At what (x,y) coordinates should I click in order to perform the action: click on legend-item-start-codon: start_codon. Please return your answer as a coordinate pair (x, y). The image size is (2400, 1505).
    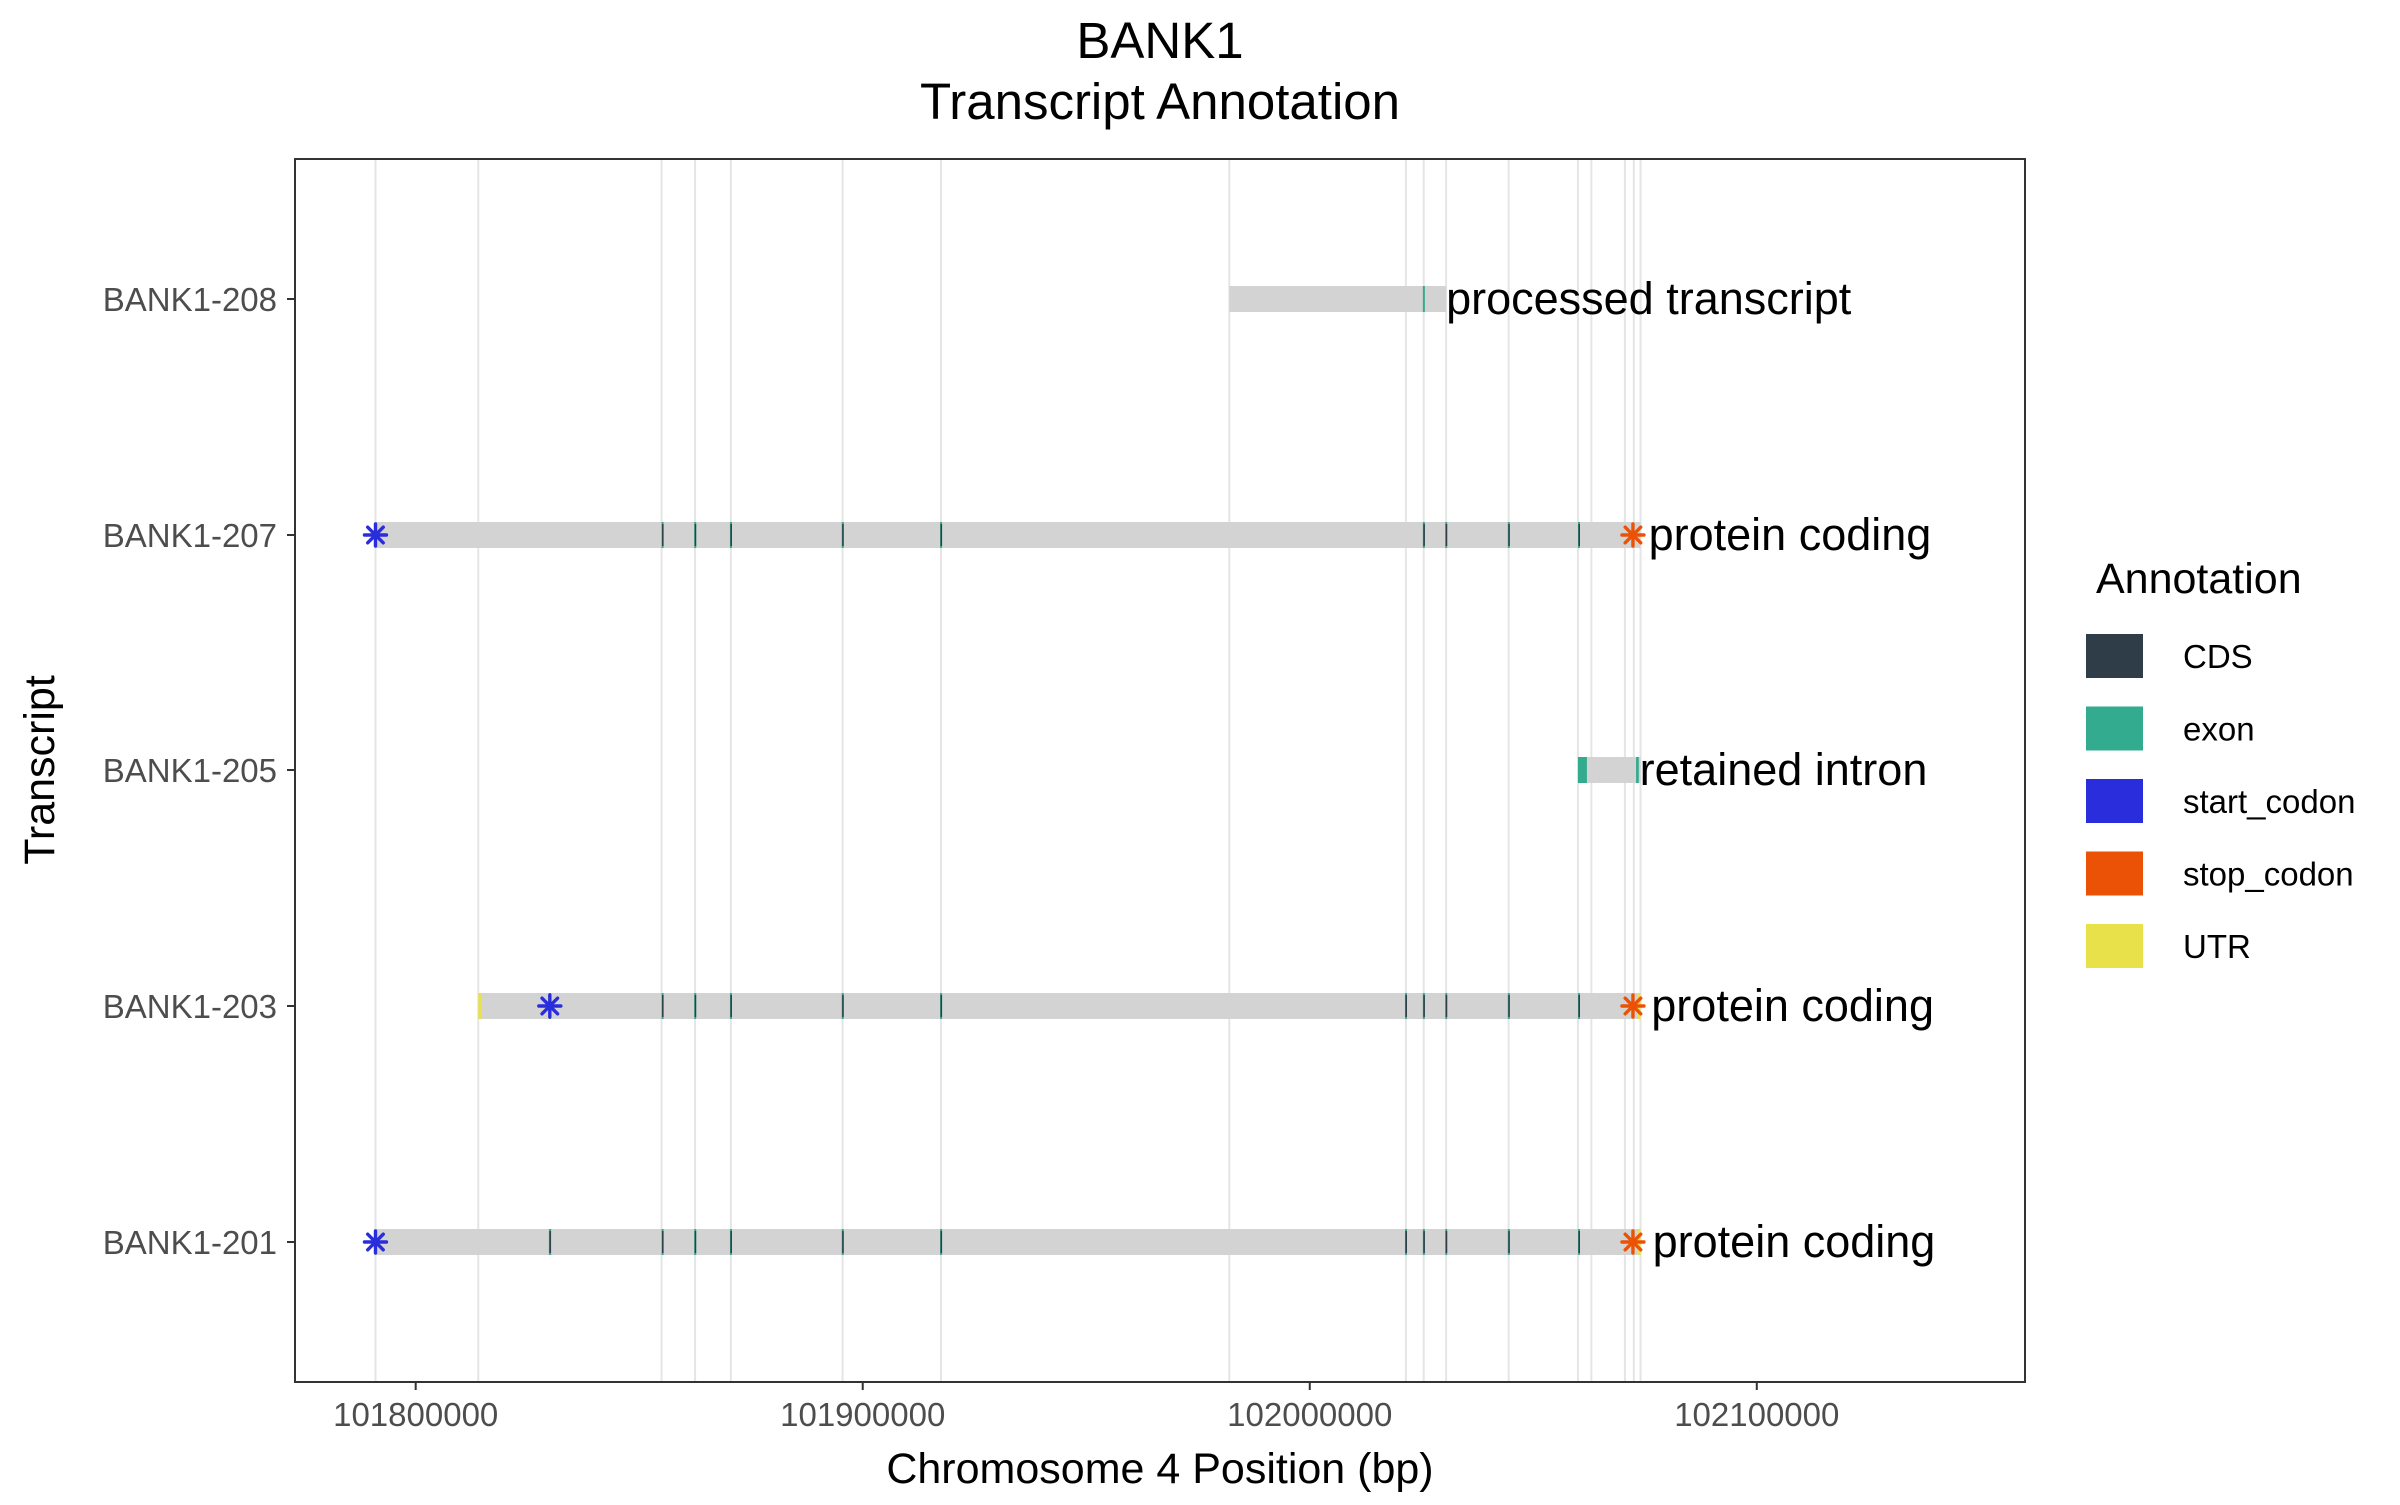
    Looking at the image, I should click on (2220, 801).